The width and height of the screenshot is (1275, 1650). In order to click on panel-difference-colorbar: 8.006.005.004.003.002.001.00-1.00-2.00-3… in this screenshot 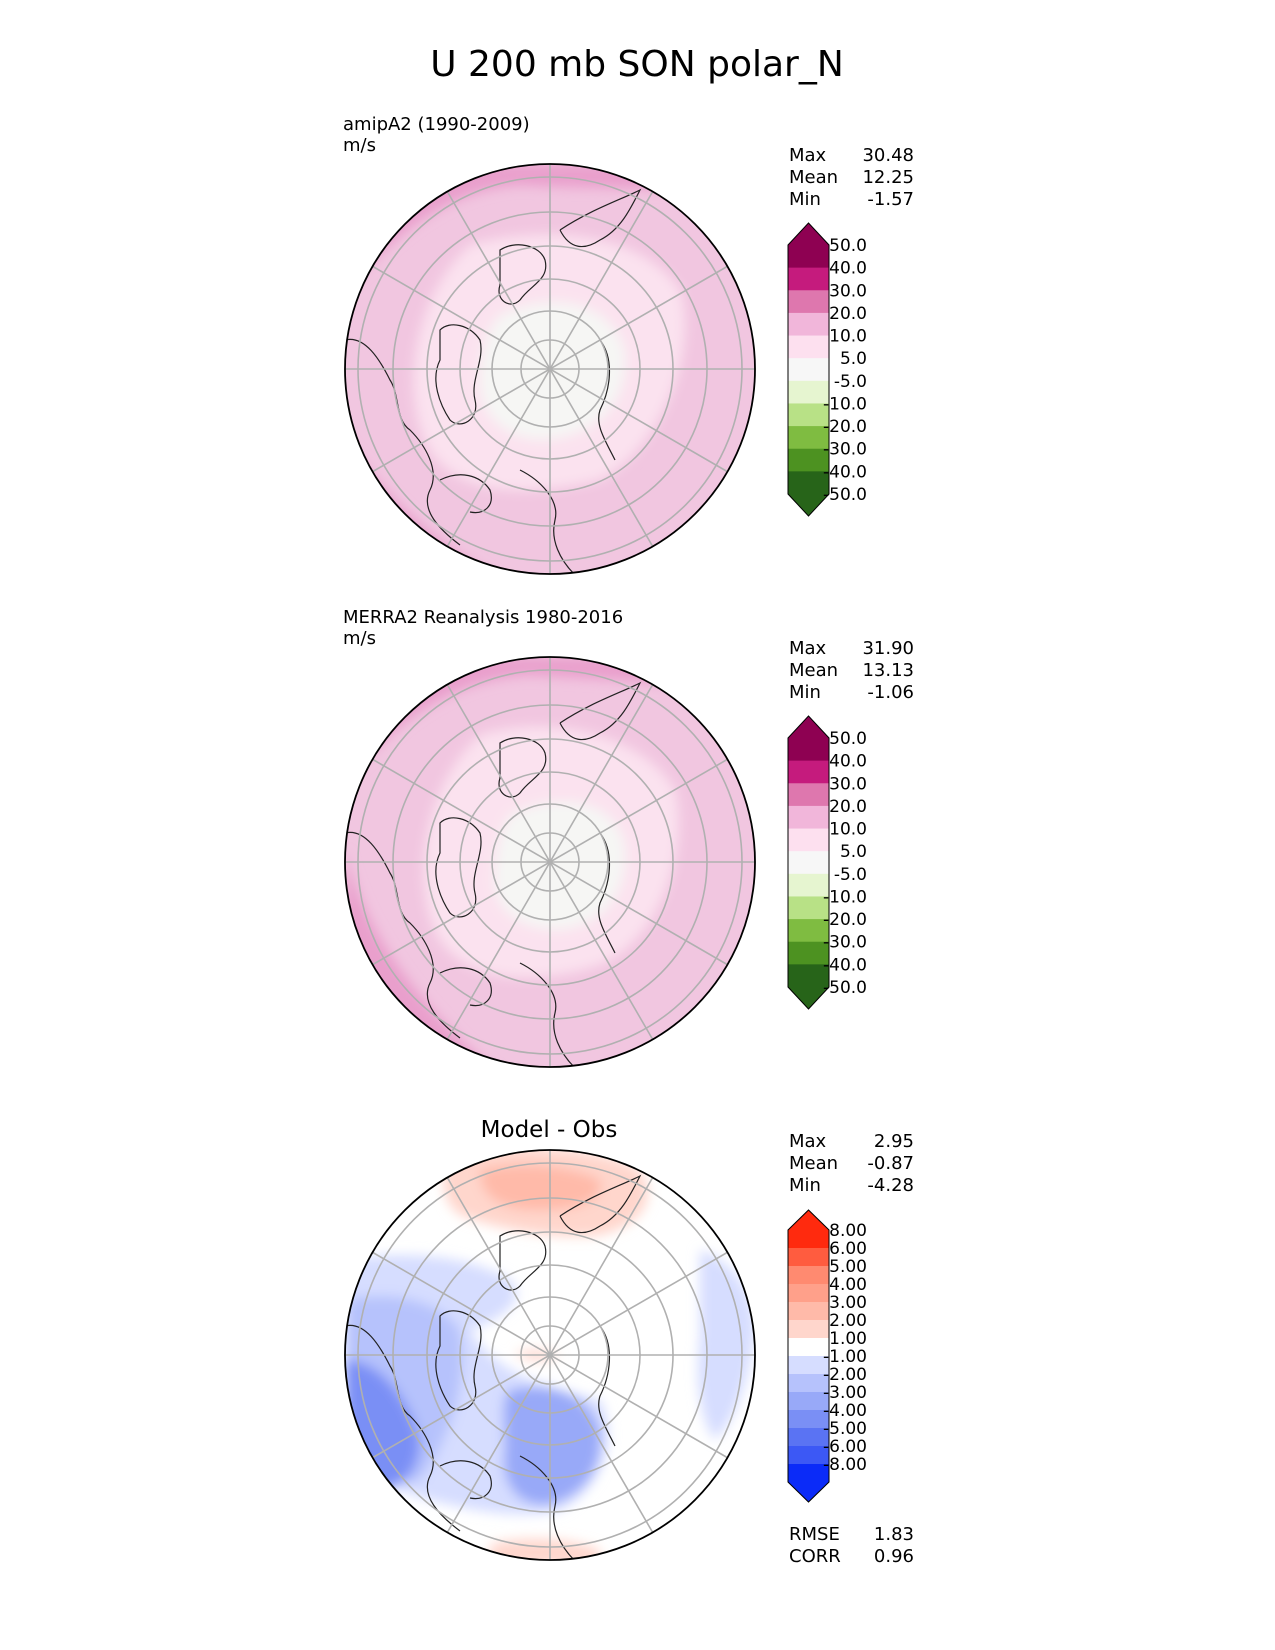, I will do `click(827, 1356)`.